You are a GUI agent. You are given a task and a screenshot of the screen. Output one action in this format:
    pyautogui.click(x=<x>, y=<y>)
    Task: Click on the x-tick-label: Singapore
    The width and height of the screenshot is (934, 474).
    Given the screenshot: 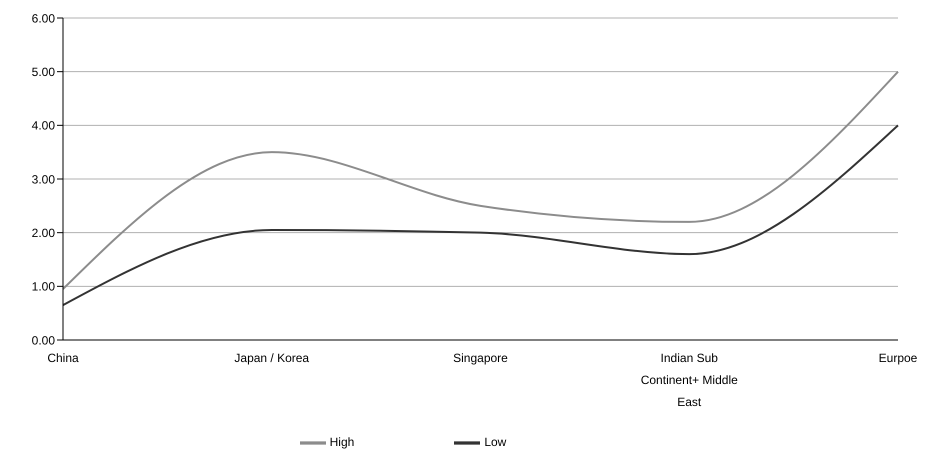 What is the action you would take?
    pyautogui.click(x=480, y=358)
    